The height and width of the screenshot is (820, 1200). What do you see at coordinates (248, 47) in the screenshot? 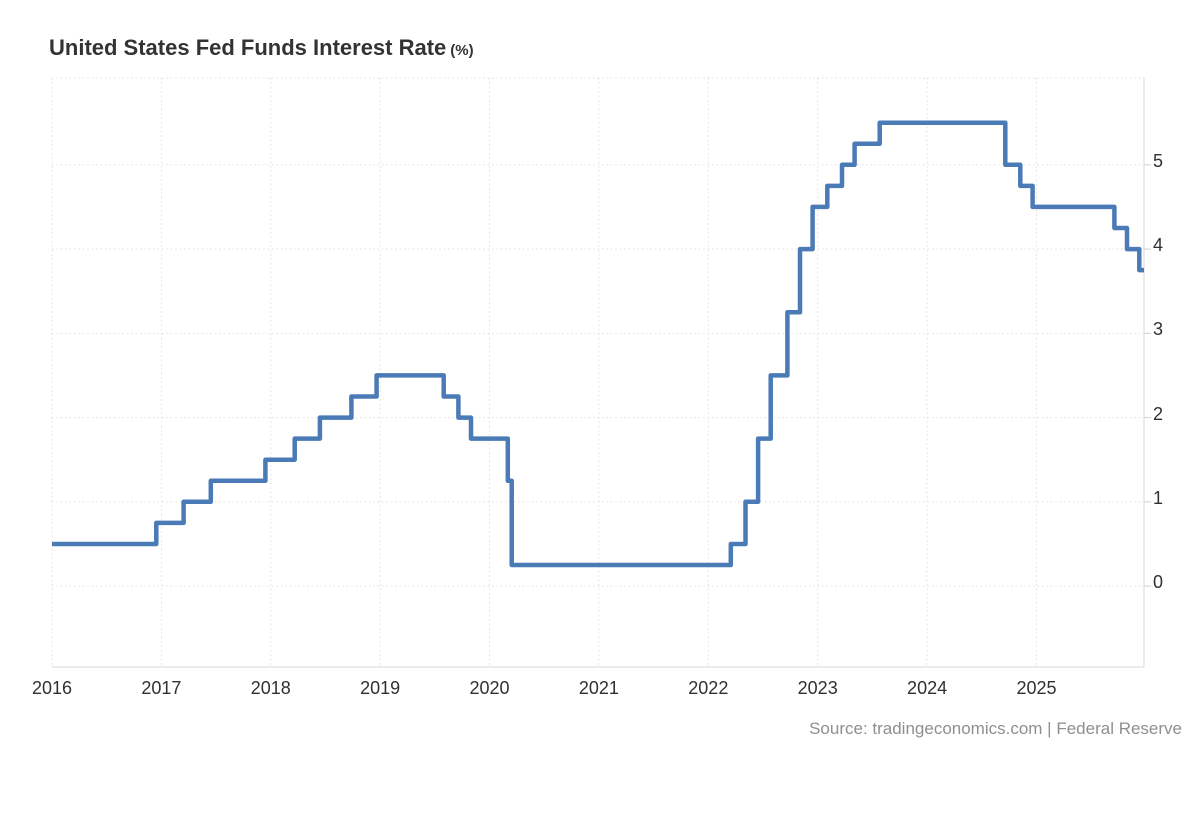
I see `chart-title-text: United States Fed Funds Interest Rate` at bounding box center [248, 47].